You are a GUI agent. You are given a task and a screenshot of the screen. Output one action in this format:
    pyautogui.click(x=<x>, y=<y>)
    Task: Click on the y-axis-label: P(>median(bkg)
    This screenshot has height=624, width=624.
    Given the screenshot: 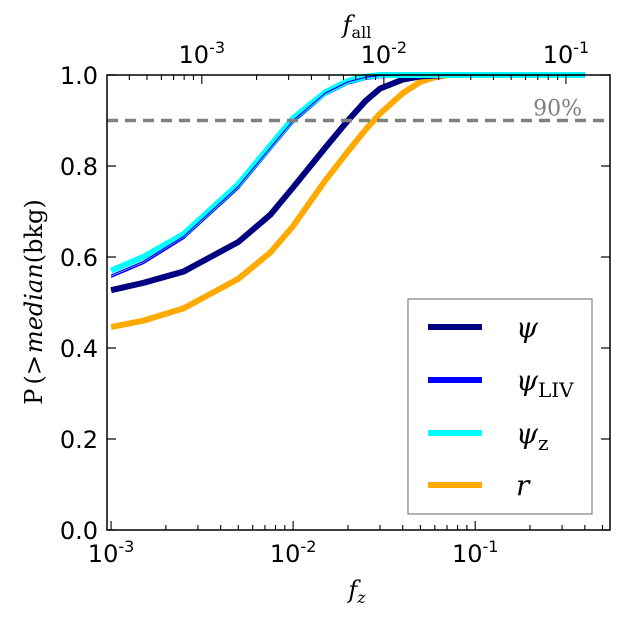 What is the action you would take?
    pyautogui.click(x=34, y=301)
    